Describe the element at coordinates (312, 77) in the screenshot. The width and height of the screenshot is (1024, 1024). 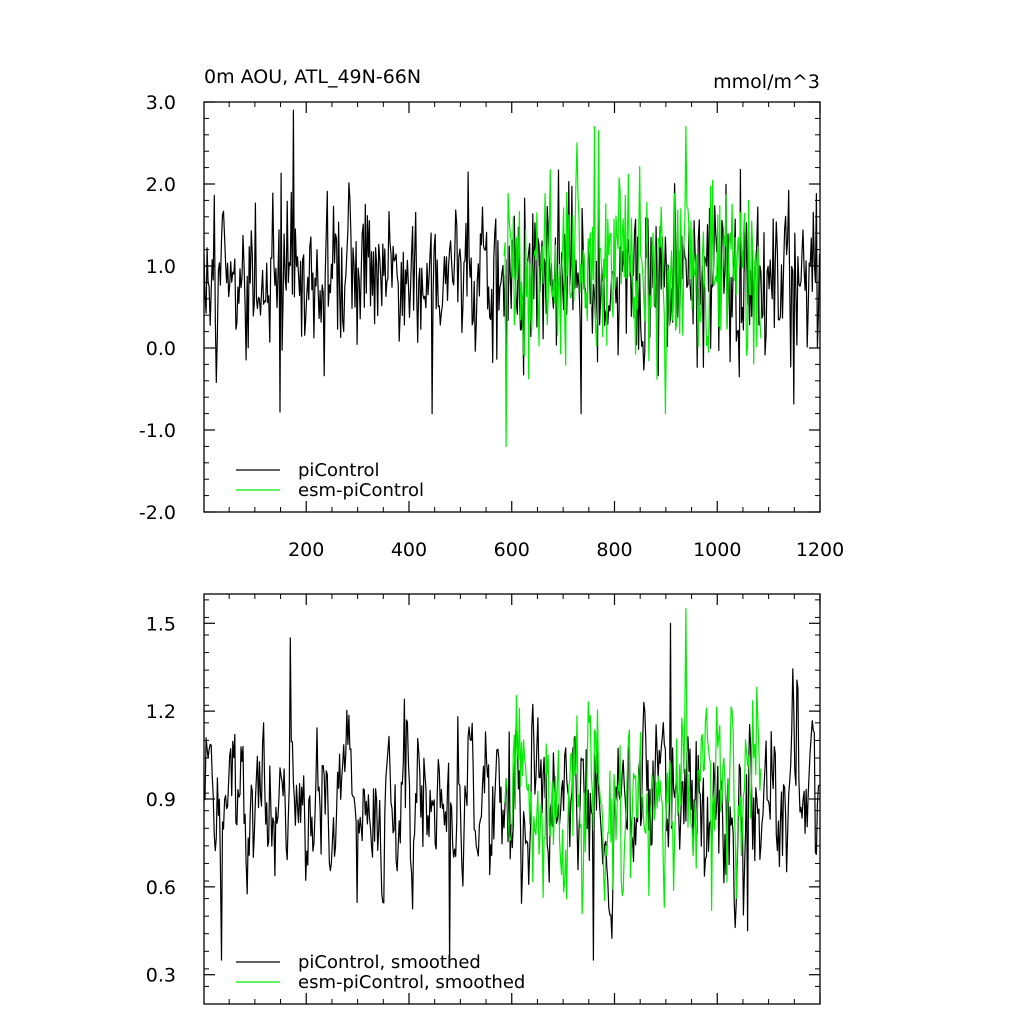
I see `top-chart-title: 0m AOU, ATL_49N-66N` at that location.